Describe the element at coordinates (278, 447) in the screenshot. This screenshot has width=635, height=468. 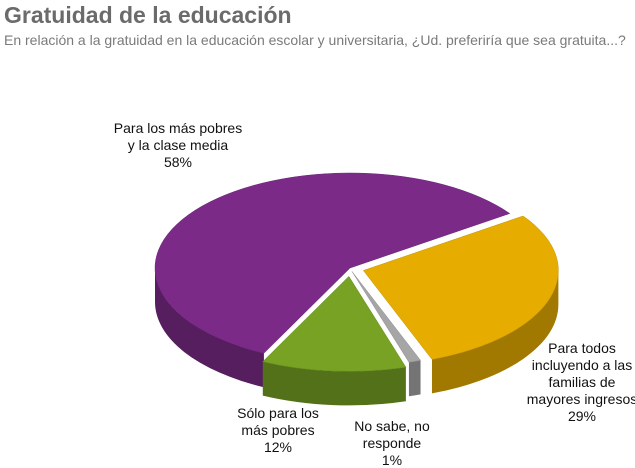
I see `slice-value: 12%` at that location.